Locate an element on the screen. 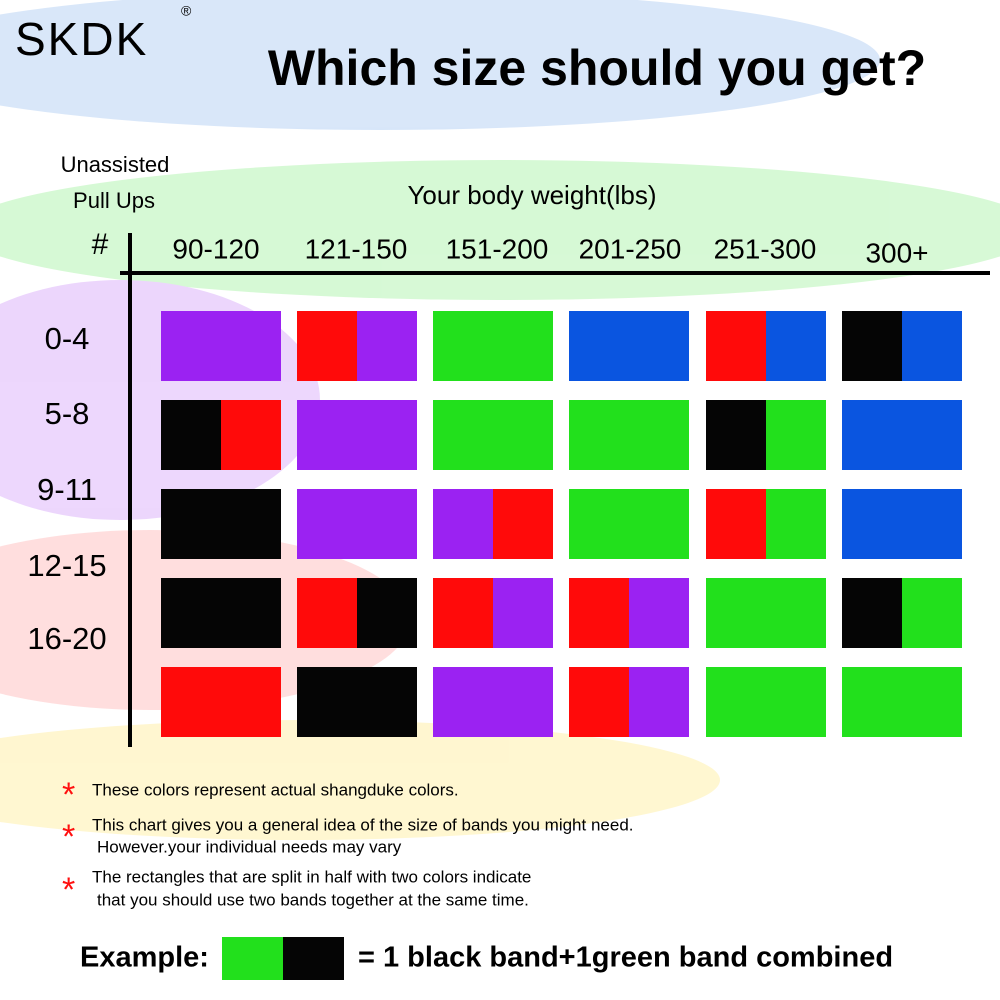 The height and width of the screenshot is (1000, 1000). row-axis-symbol: # is located at coordinates (100, 244).